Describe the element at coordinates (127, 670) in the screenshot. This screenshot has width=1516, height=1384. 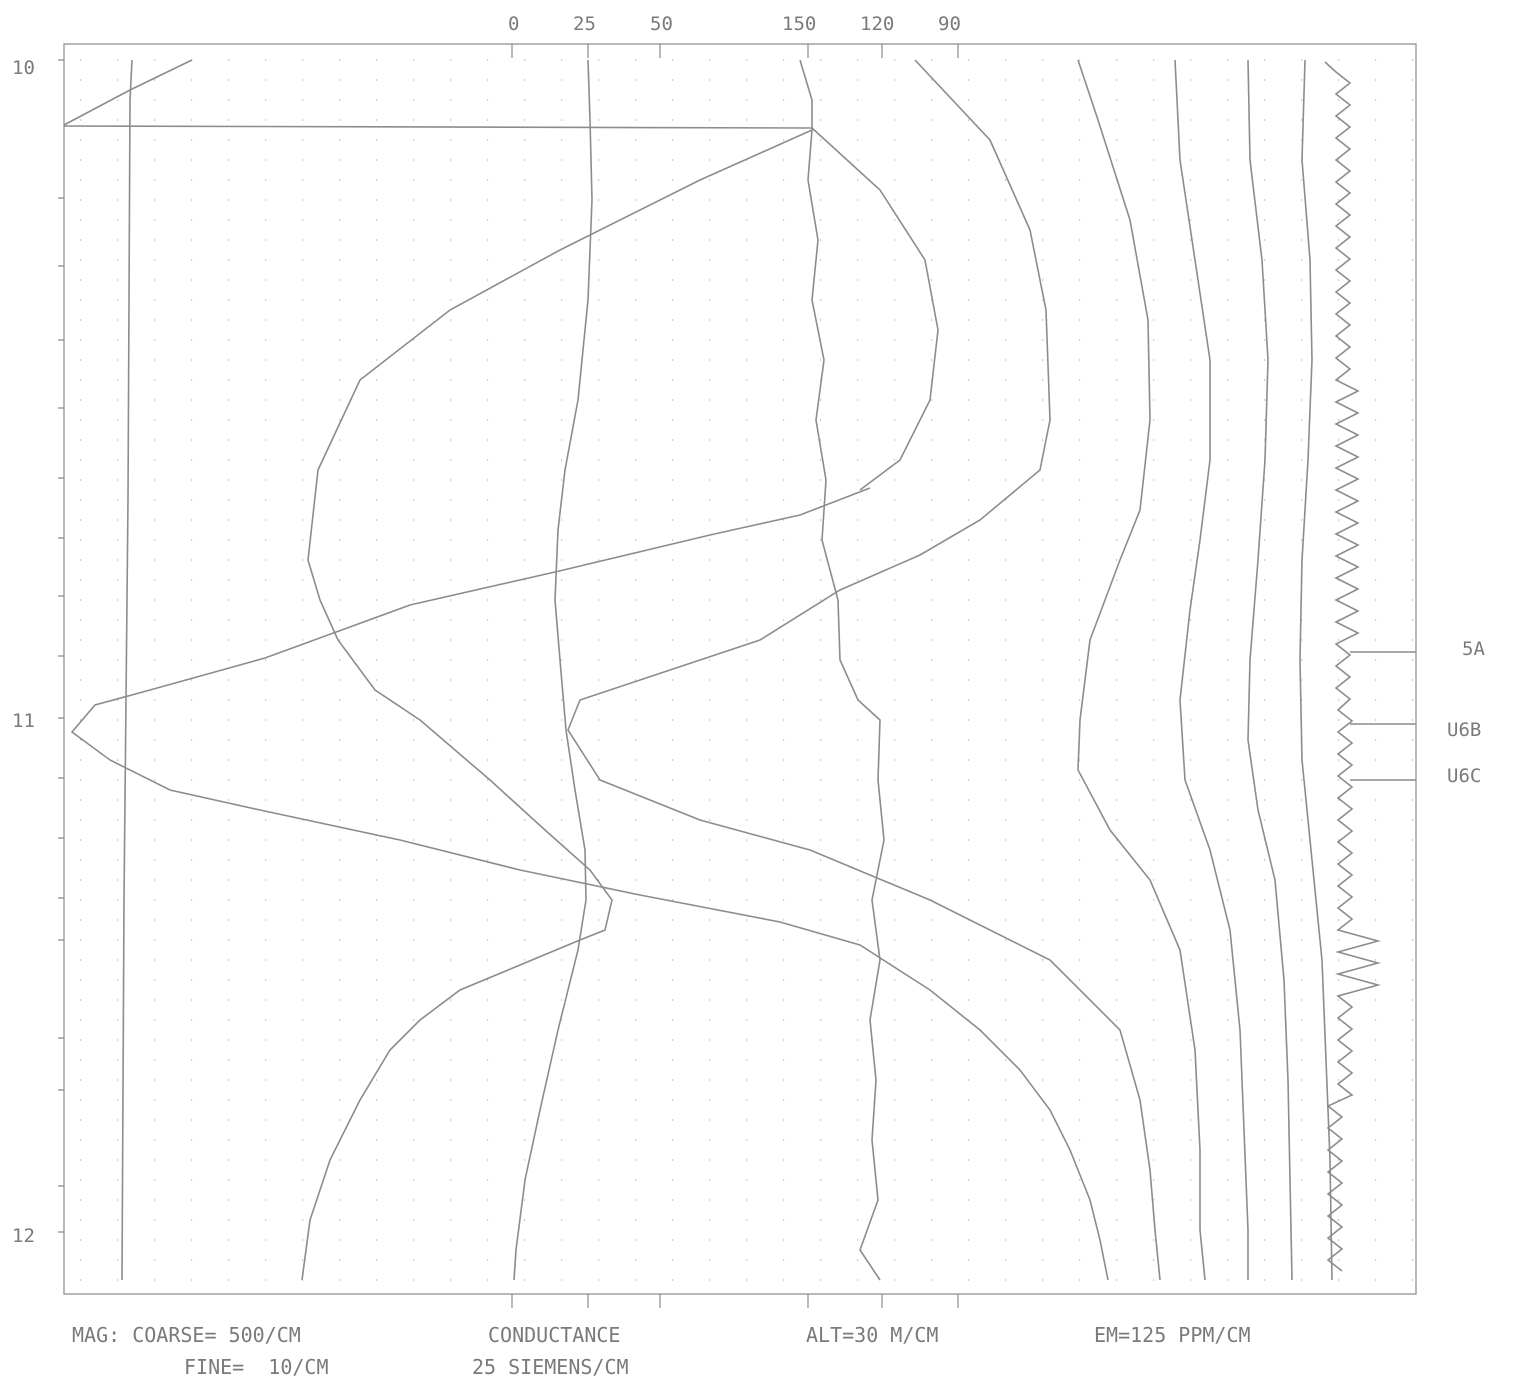
I see `mag-coarse-line` at that location.